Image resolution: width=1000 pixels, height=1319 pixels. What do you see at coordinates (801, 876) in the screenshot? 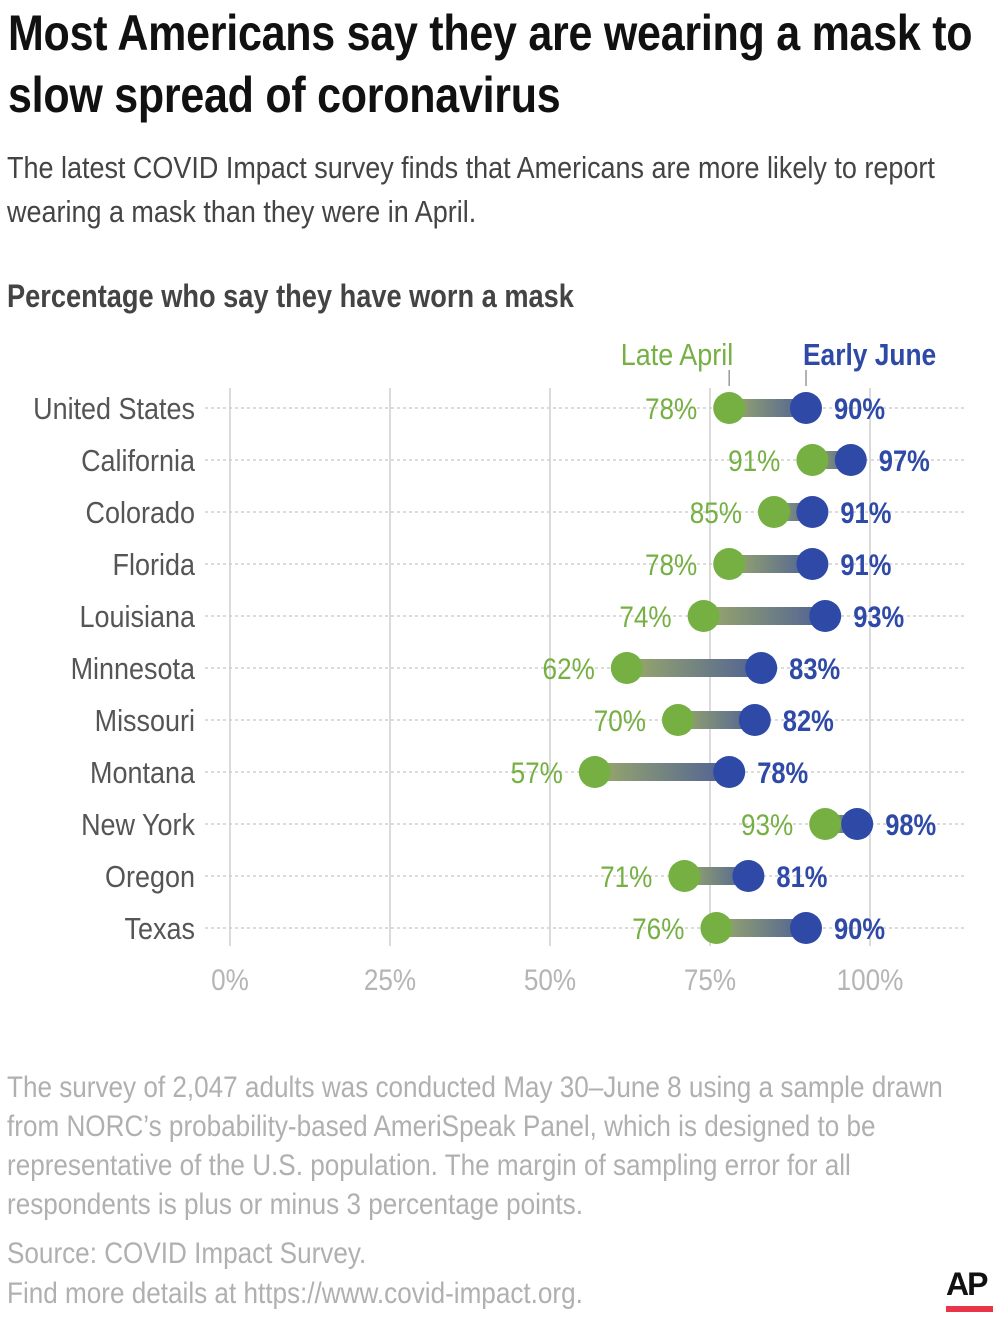
I see `early-june-value: 81%` at bounding box center [801, 876].